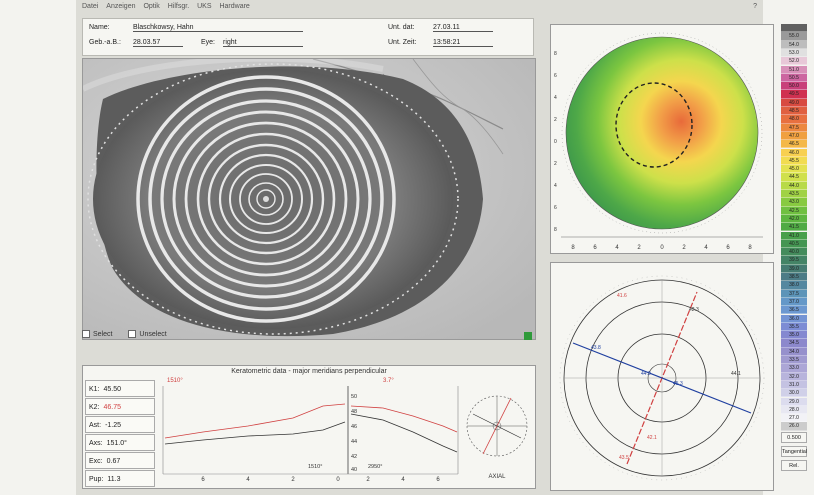 The width and height of the screenshot is (814, 495). I want to click on axial-label: AXIAL, so click(497, 477).